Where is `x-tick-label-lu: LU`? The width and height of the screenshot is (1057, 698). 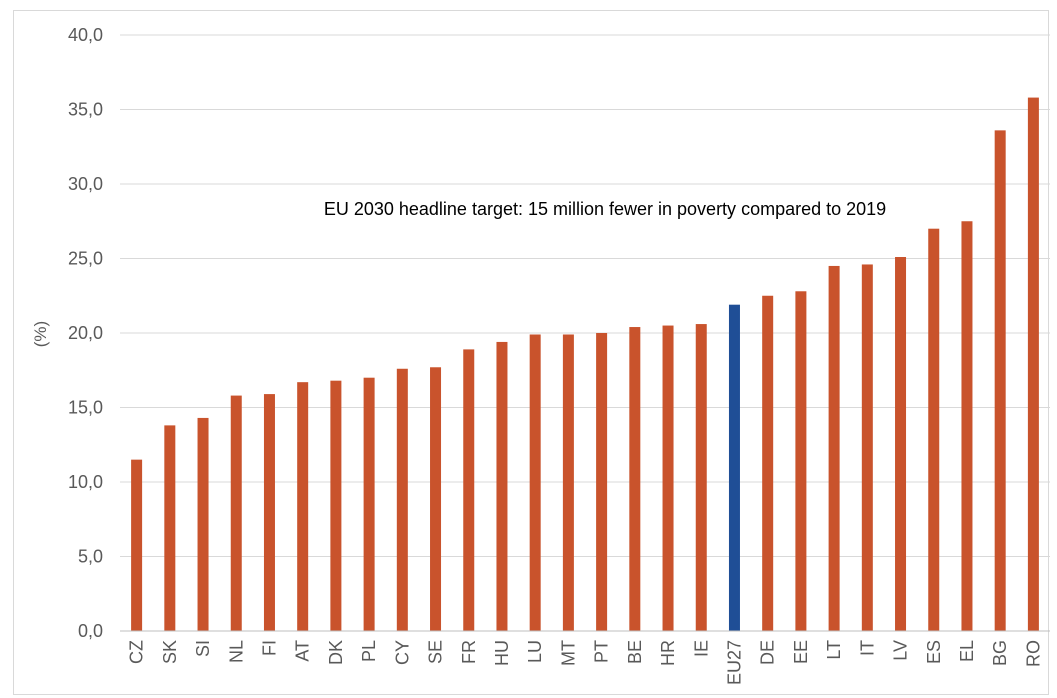 x-tick-label-lu: LU is located at coordinates (535, 651).